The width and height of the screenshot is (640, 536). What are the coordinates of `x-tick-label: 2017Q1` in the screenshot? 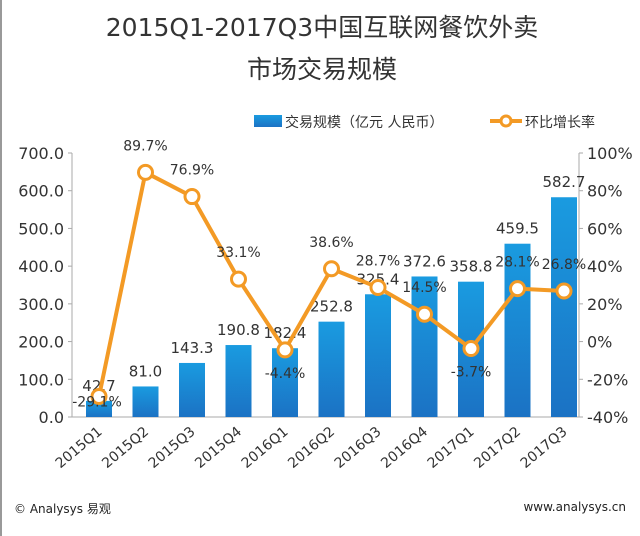 It's located at (451, 448).